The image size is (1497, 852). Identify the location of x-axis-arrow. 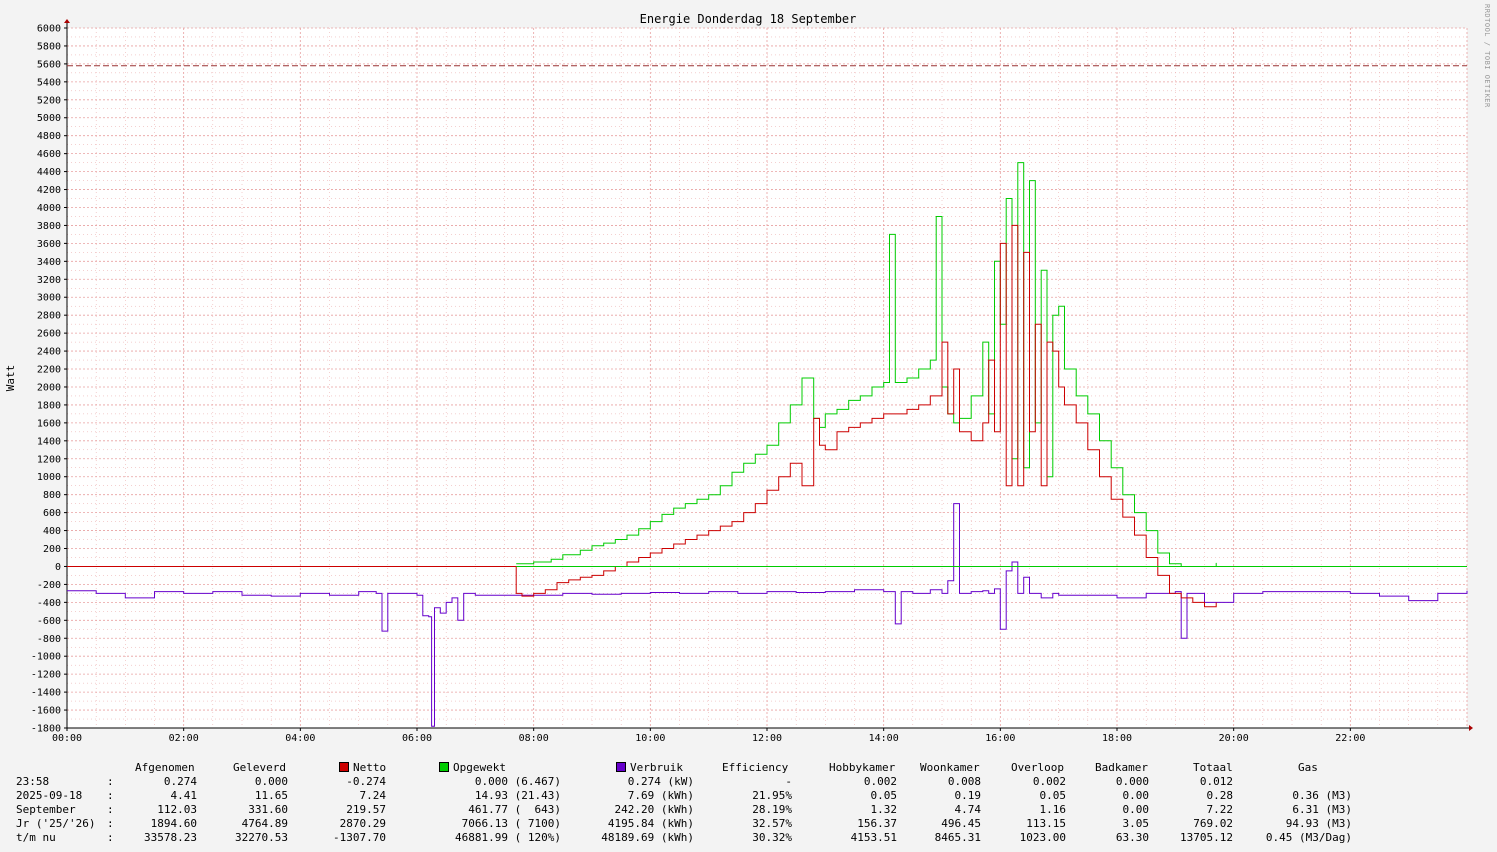
(1471, 728).